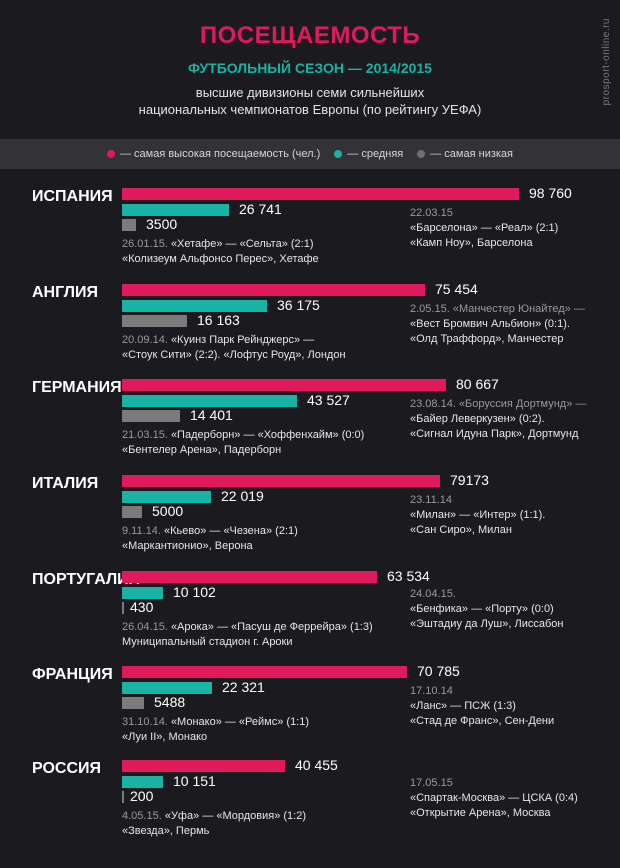 The height and width of the screenshot is (868, 620). I want to click on legend-item-min: — самая низкая, so click(465, 154).